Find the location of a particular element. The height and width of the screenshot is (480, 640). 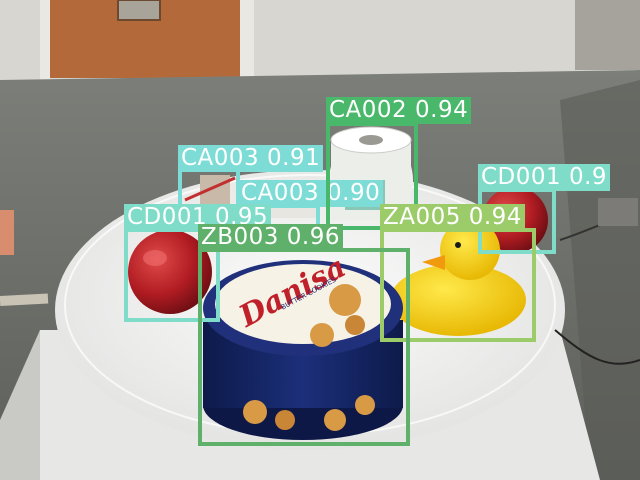

duck-eye is located at coordinates (458, 245).